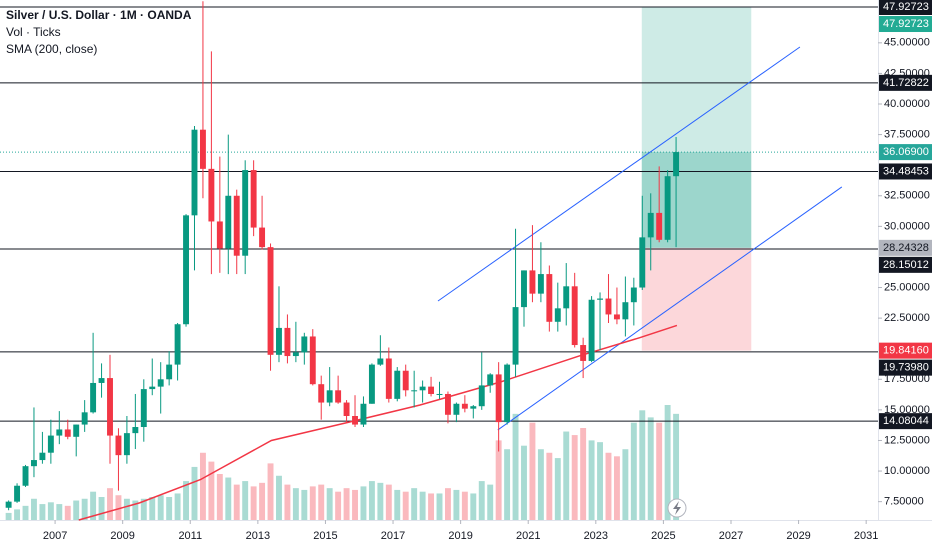 This screenshot has width=932, height=550. I want to click on x-tick-label: 2013, so click(258, 536).